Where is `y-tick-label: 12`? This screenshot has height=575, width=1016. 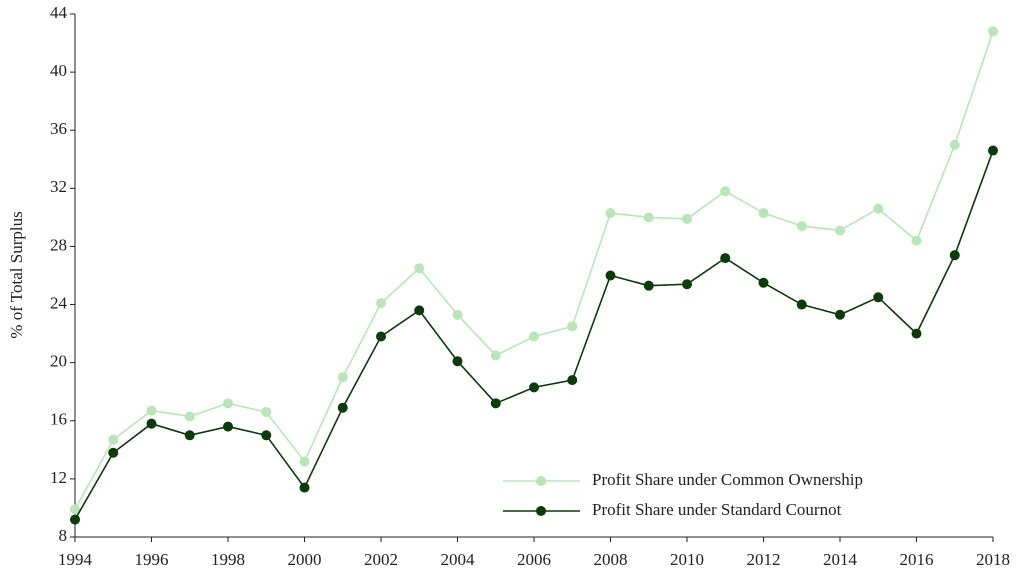 y-tick-label: 12 is located at coordinates (58, 477).